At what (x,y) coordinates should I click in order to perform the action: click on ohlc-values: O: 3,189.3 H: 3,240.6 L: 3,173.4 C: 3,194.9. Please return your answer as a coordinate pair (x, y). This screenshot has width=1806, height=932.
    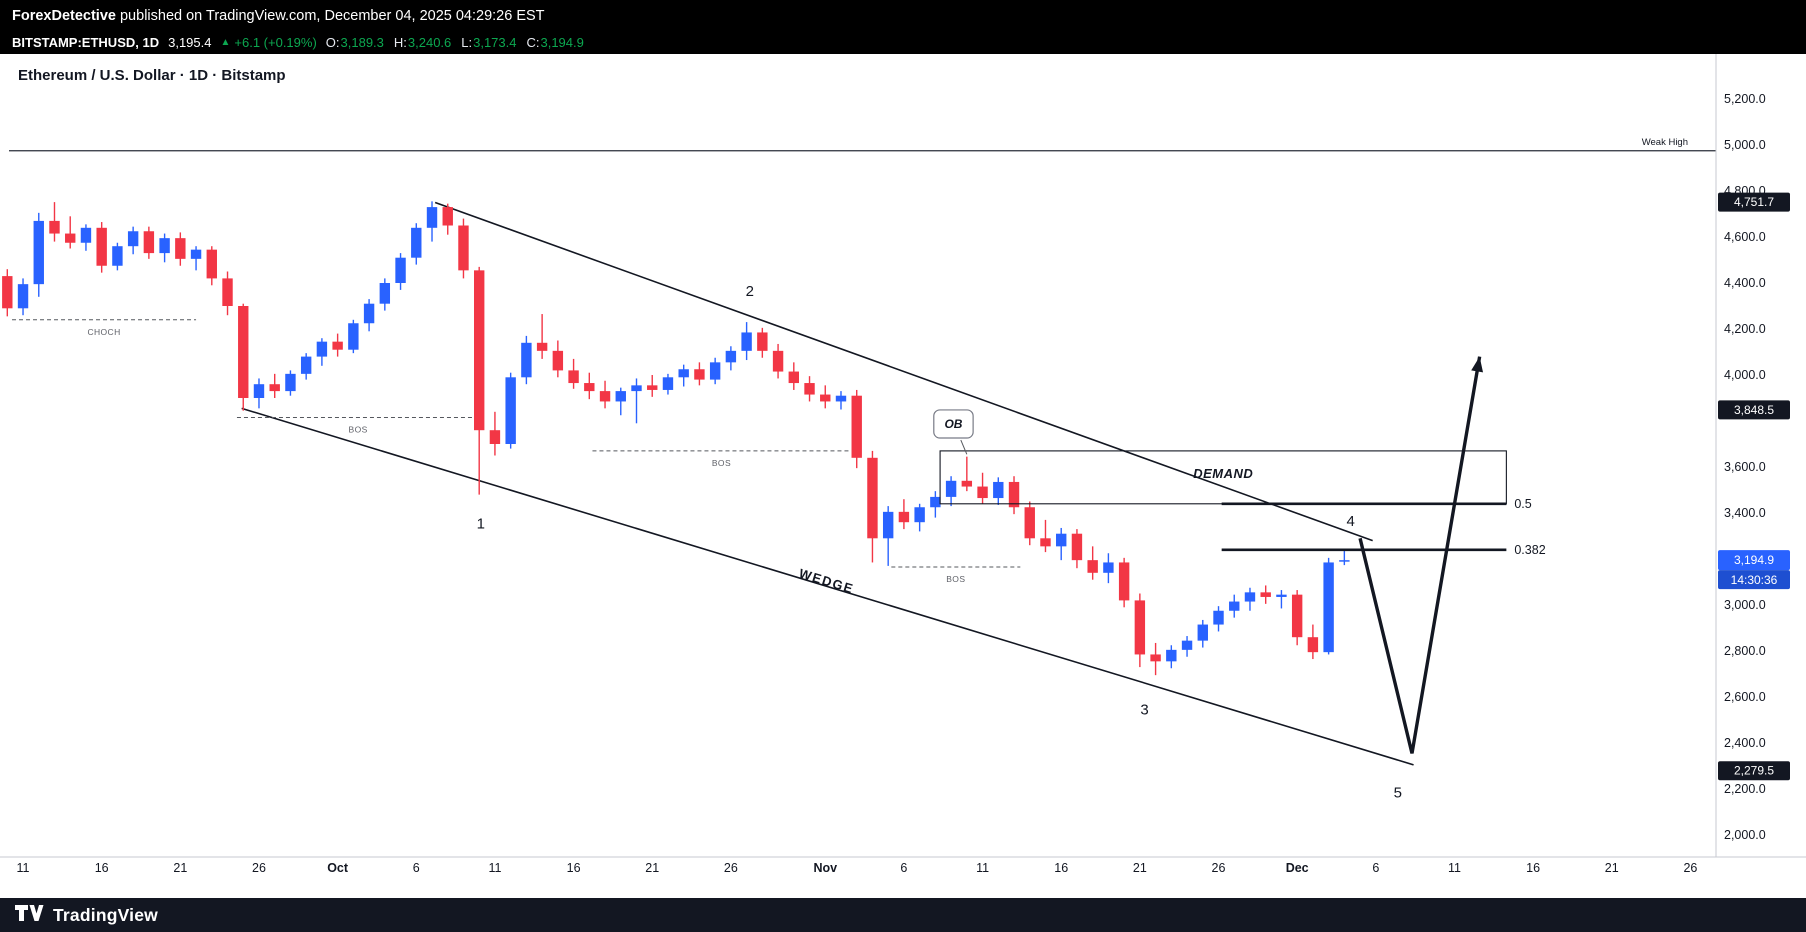
    Looking at the image, I should click on (455, 42).